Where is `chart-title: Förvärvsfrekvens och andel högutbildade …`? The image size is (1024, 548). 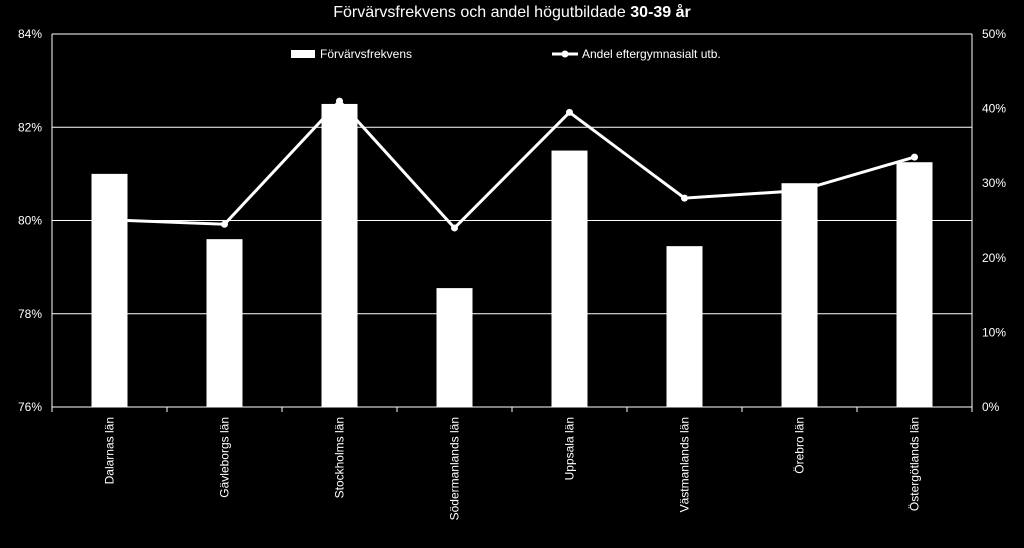
chart-title: Förvärvsfrekvens och andel högutbildade … is located at coordinates (512, 13).